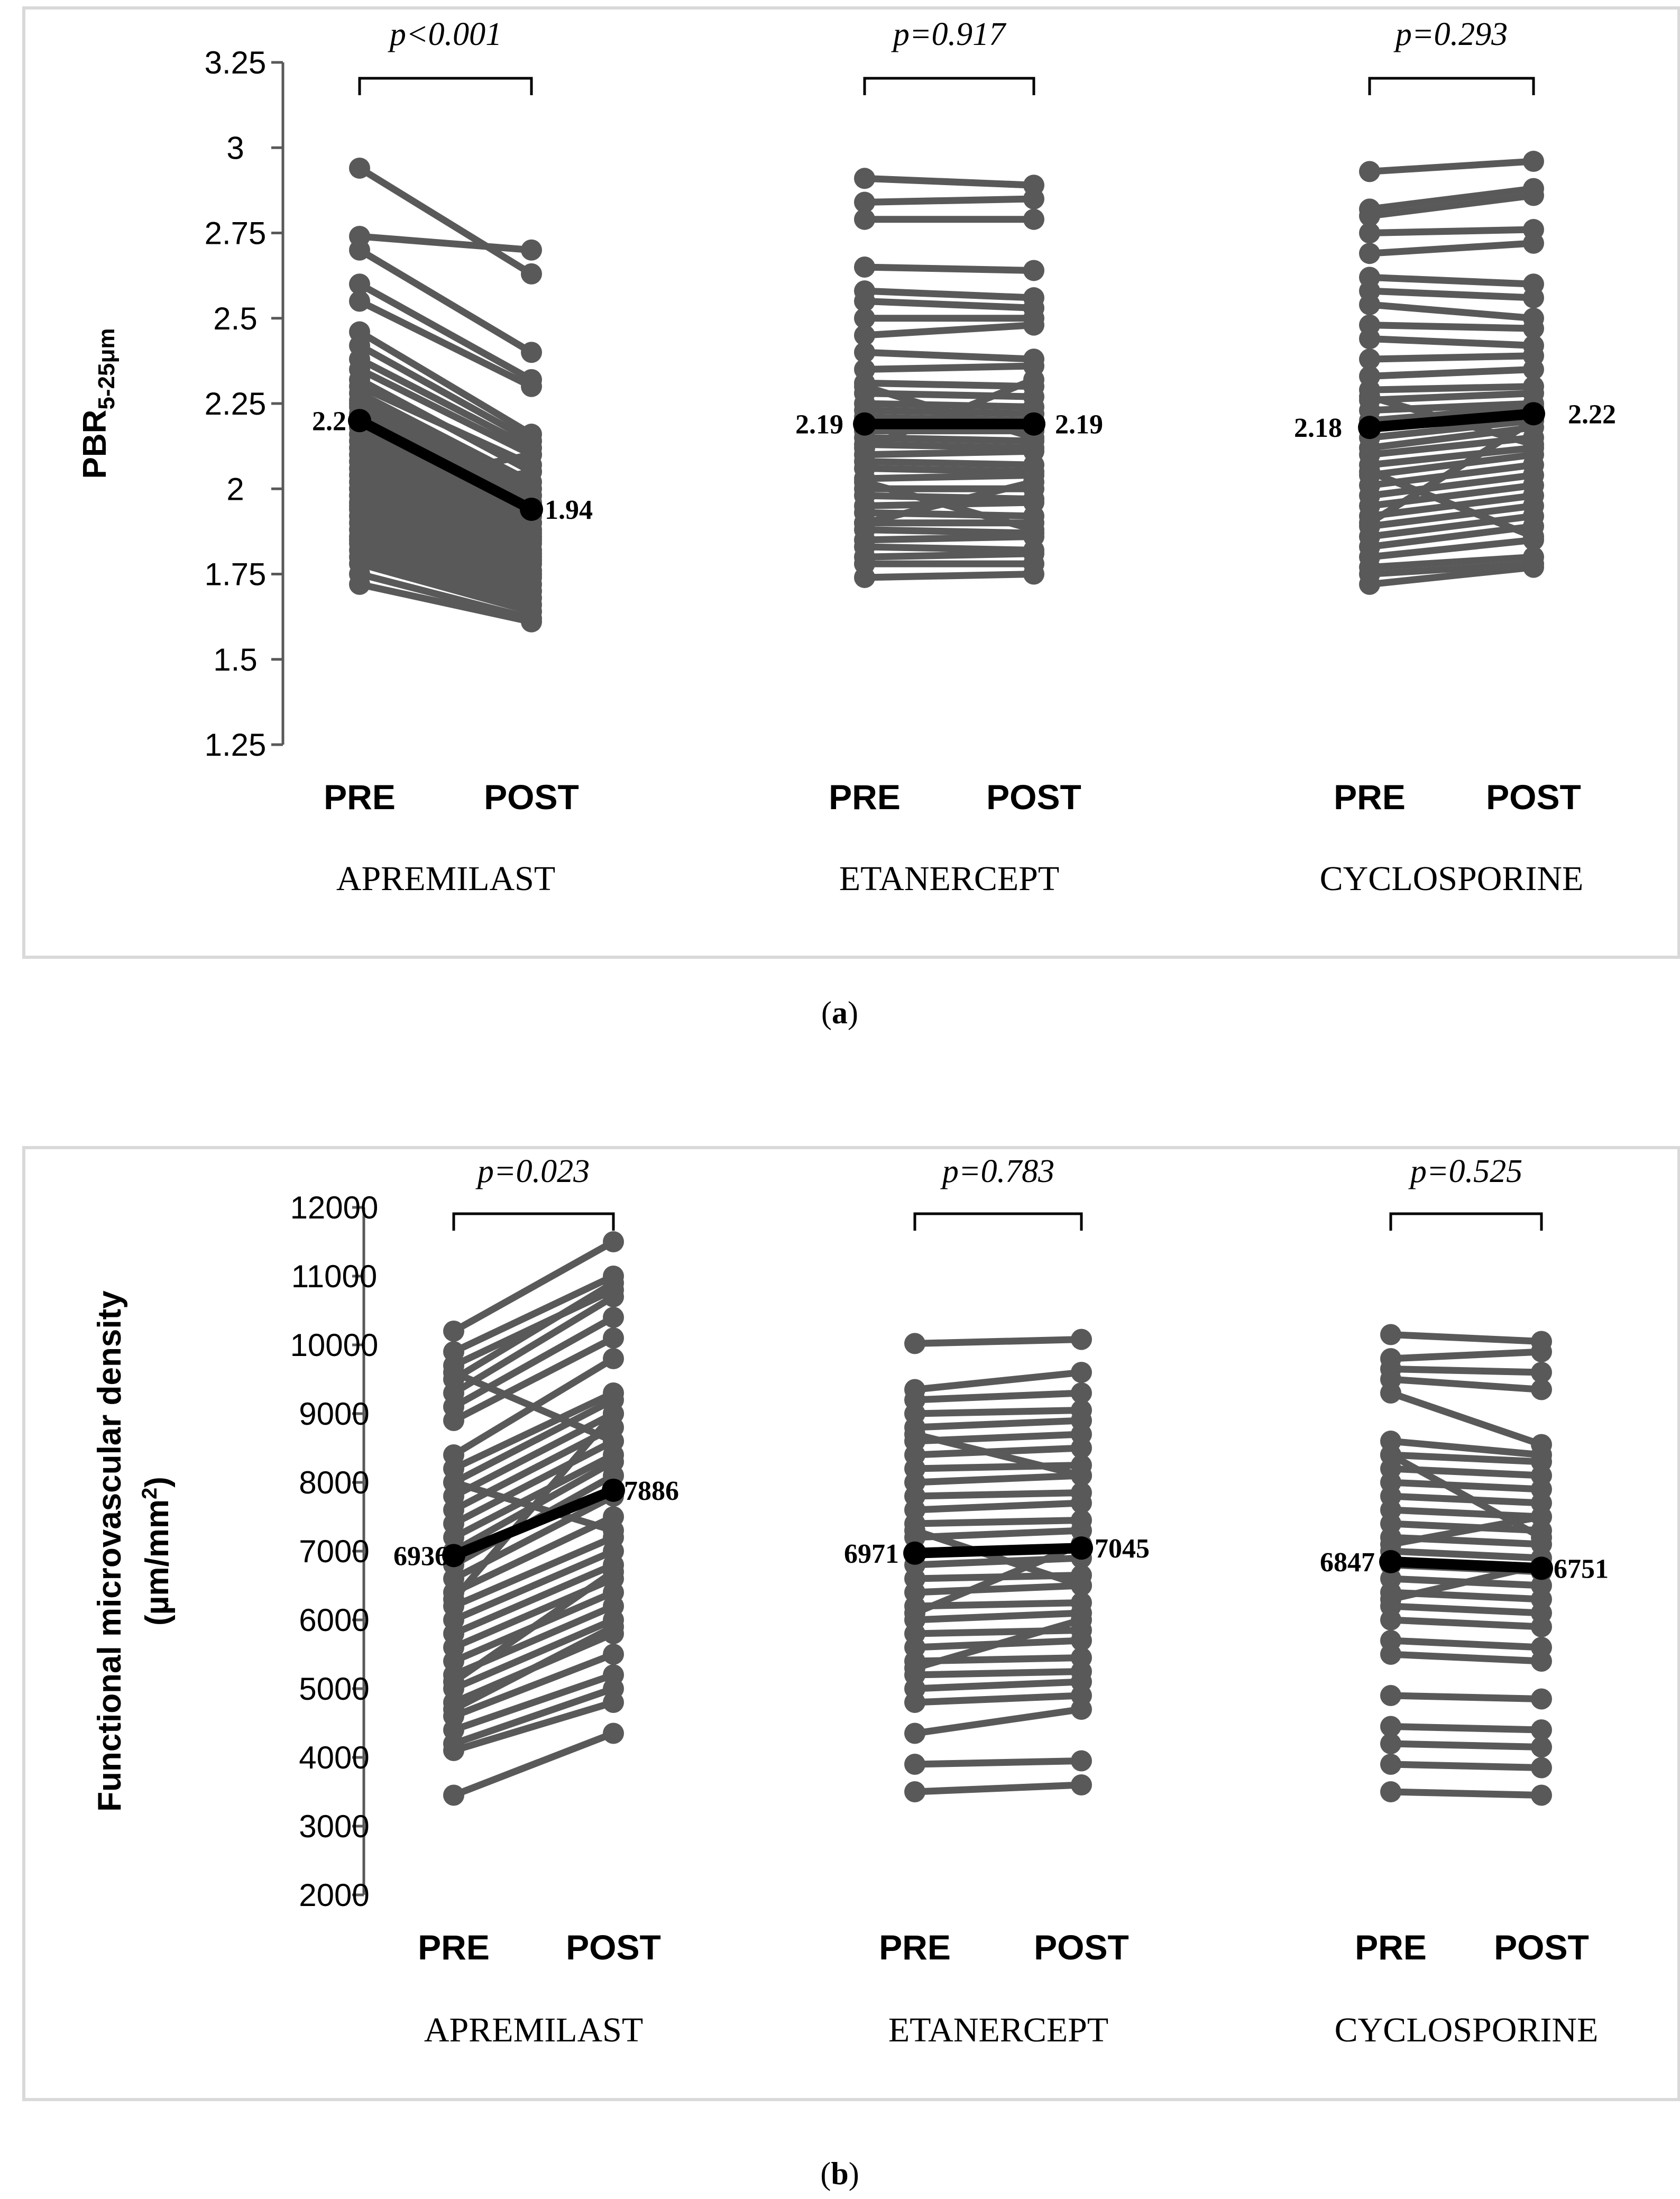 This screenshot has height=2199, width=1680. Describe the element at coordinates (1467, 2030) in the screenshot. I see `group-name: CYCLOSPORINE` at that location.